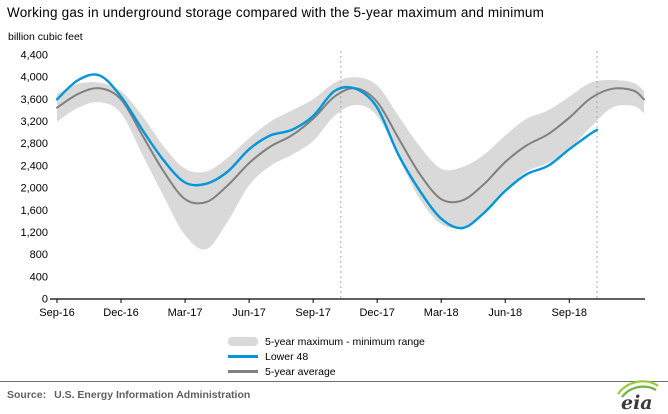 This screenshot has height=414, width=668. Describe the element at coordinates (27, 395) in the screenshot. I see `source-label: Source:` at that location.